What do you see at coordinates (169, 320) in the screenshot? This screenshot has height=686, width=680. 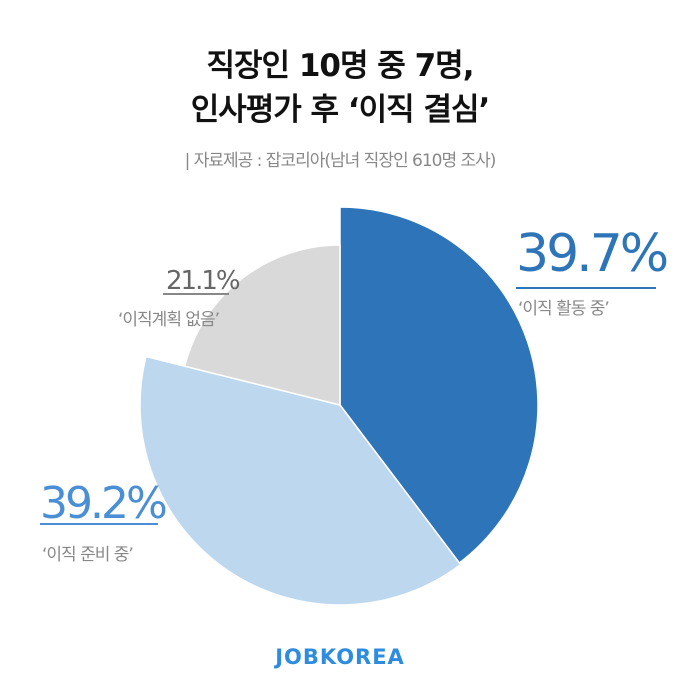 I see `slice-2-label: ‘이직계획 없음’` at bounding box center [169, 320].